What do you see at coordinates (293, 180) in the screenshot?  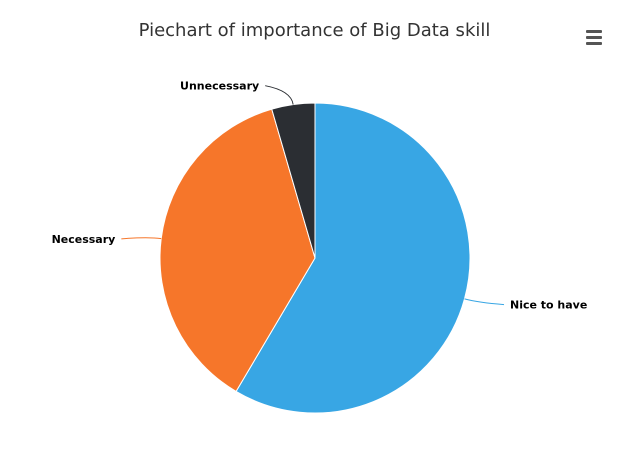 I see `pie-slice-unnecessary` at bounding box center [293, 180].